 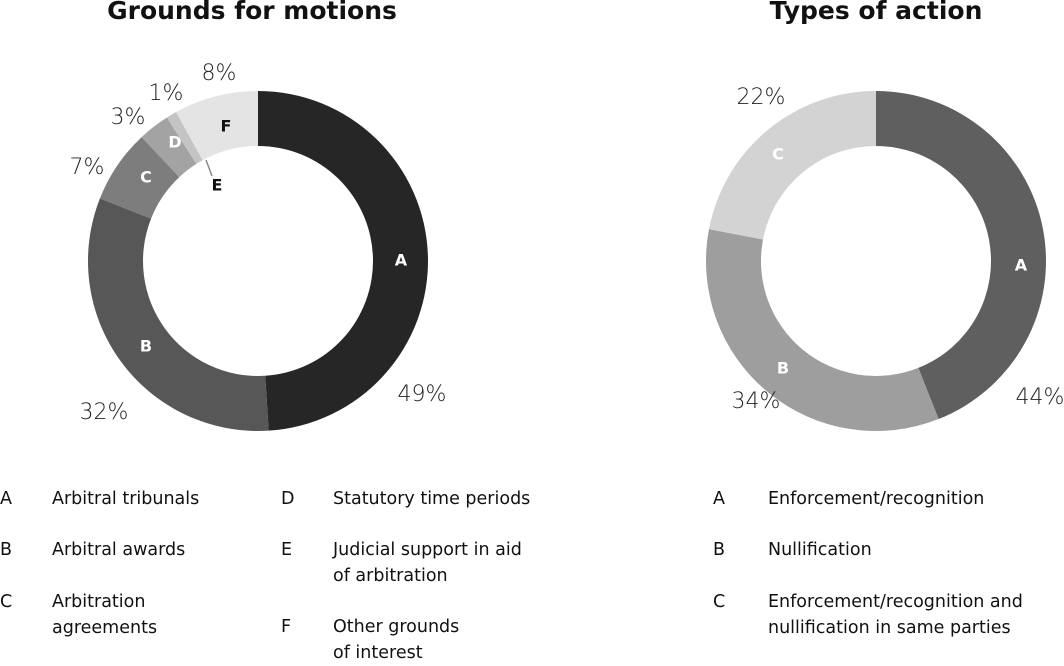 What do you see at coordinates (288, 499) in the screenshot?
I see `legend-letter: D` at bounding box center [288, 499].